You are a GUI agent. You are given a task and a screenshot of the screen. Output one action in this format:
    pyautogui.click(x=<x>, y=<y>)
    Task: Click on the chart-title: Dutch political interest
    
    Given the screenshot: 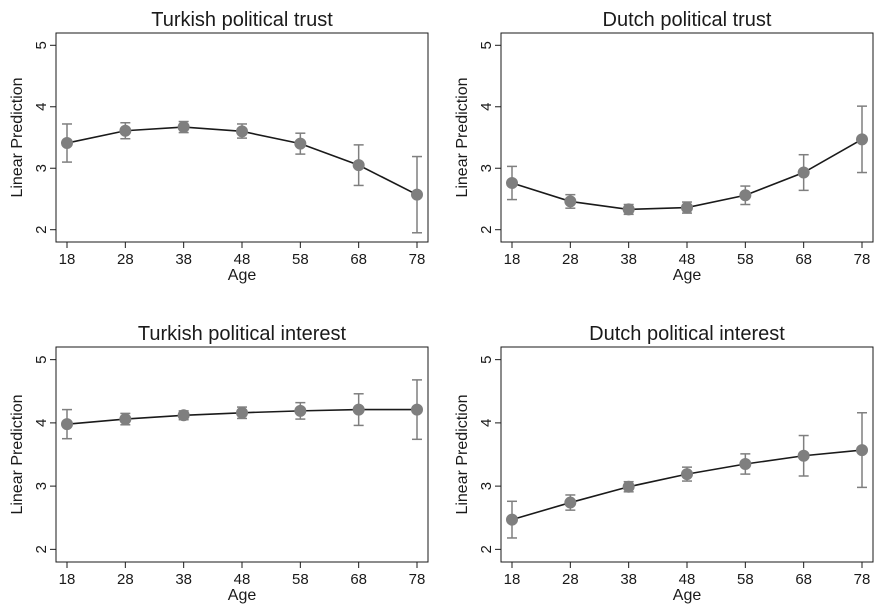 What is the action you would take?
    pyautogui.click(x=687, y=334)
    